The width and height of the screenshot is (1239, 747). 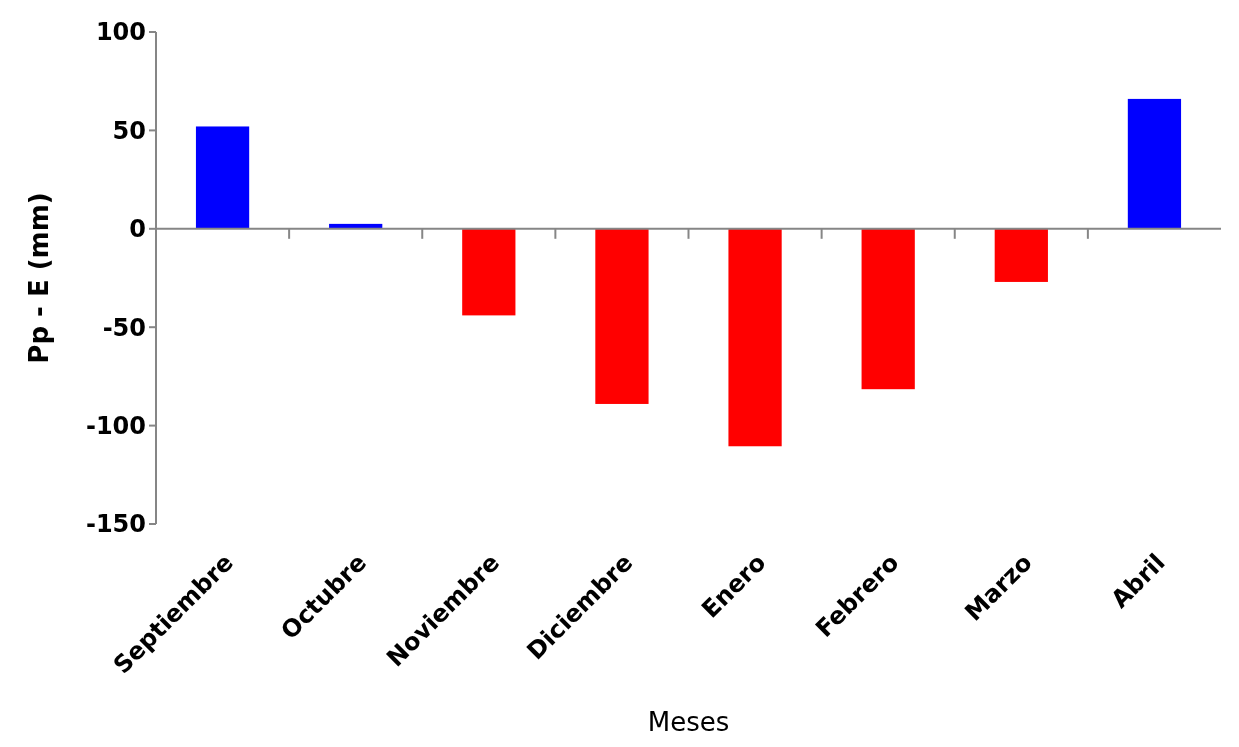 What do you see at coordinates (115, 426) in the screenshot?
I see `y-tick-label: -100` at bounding box center [115, 426].